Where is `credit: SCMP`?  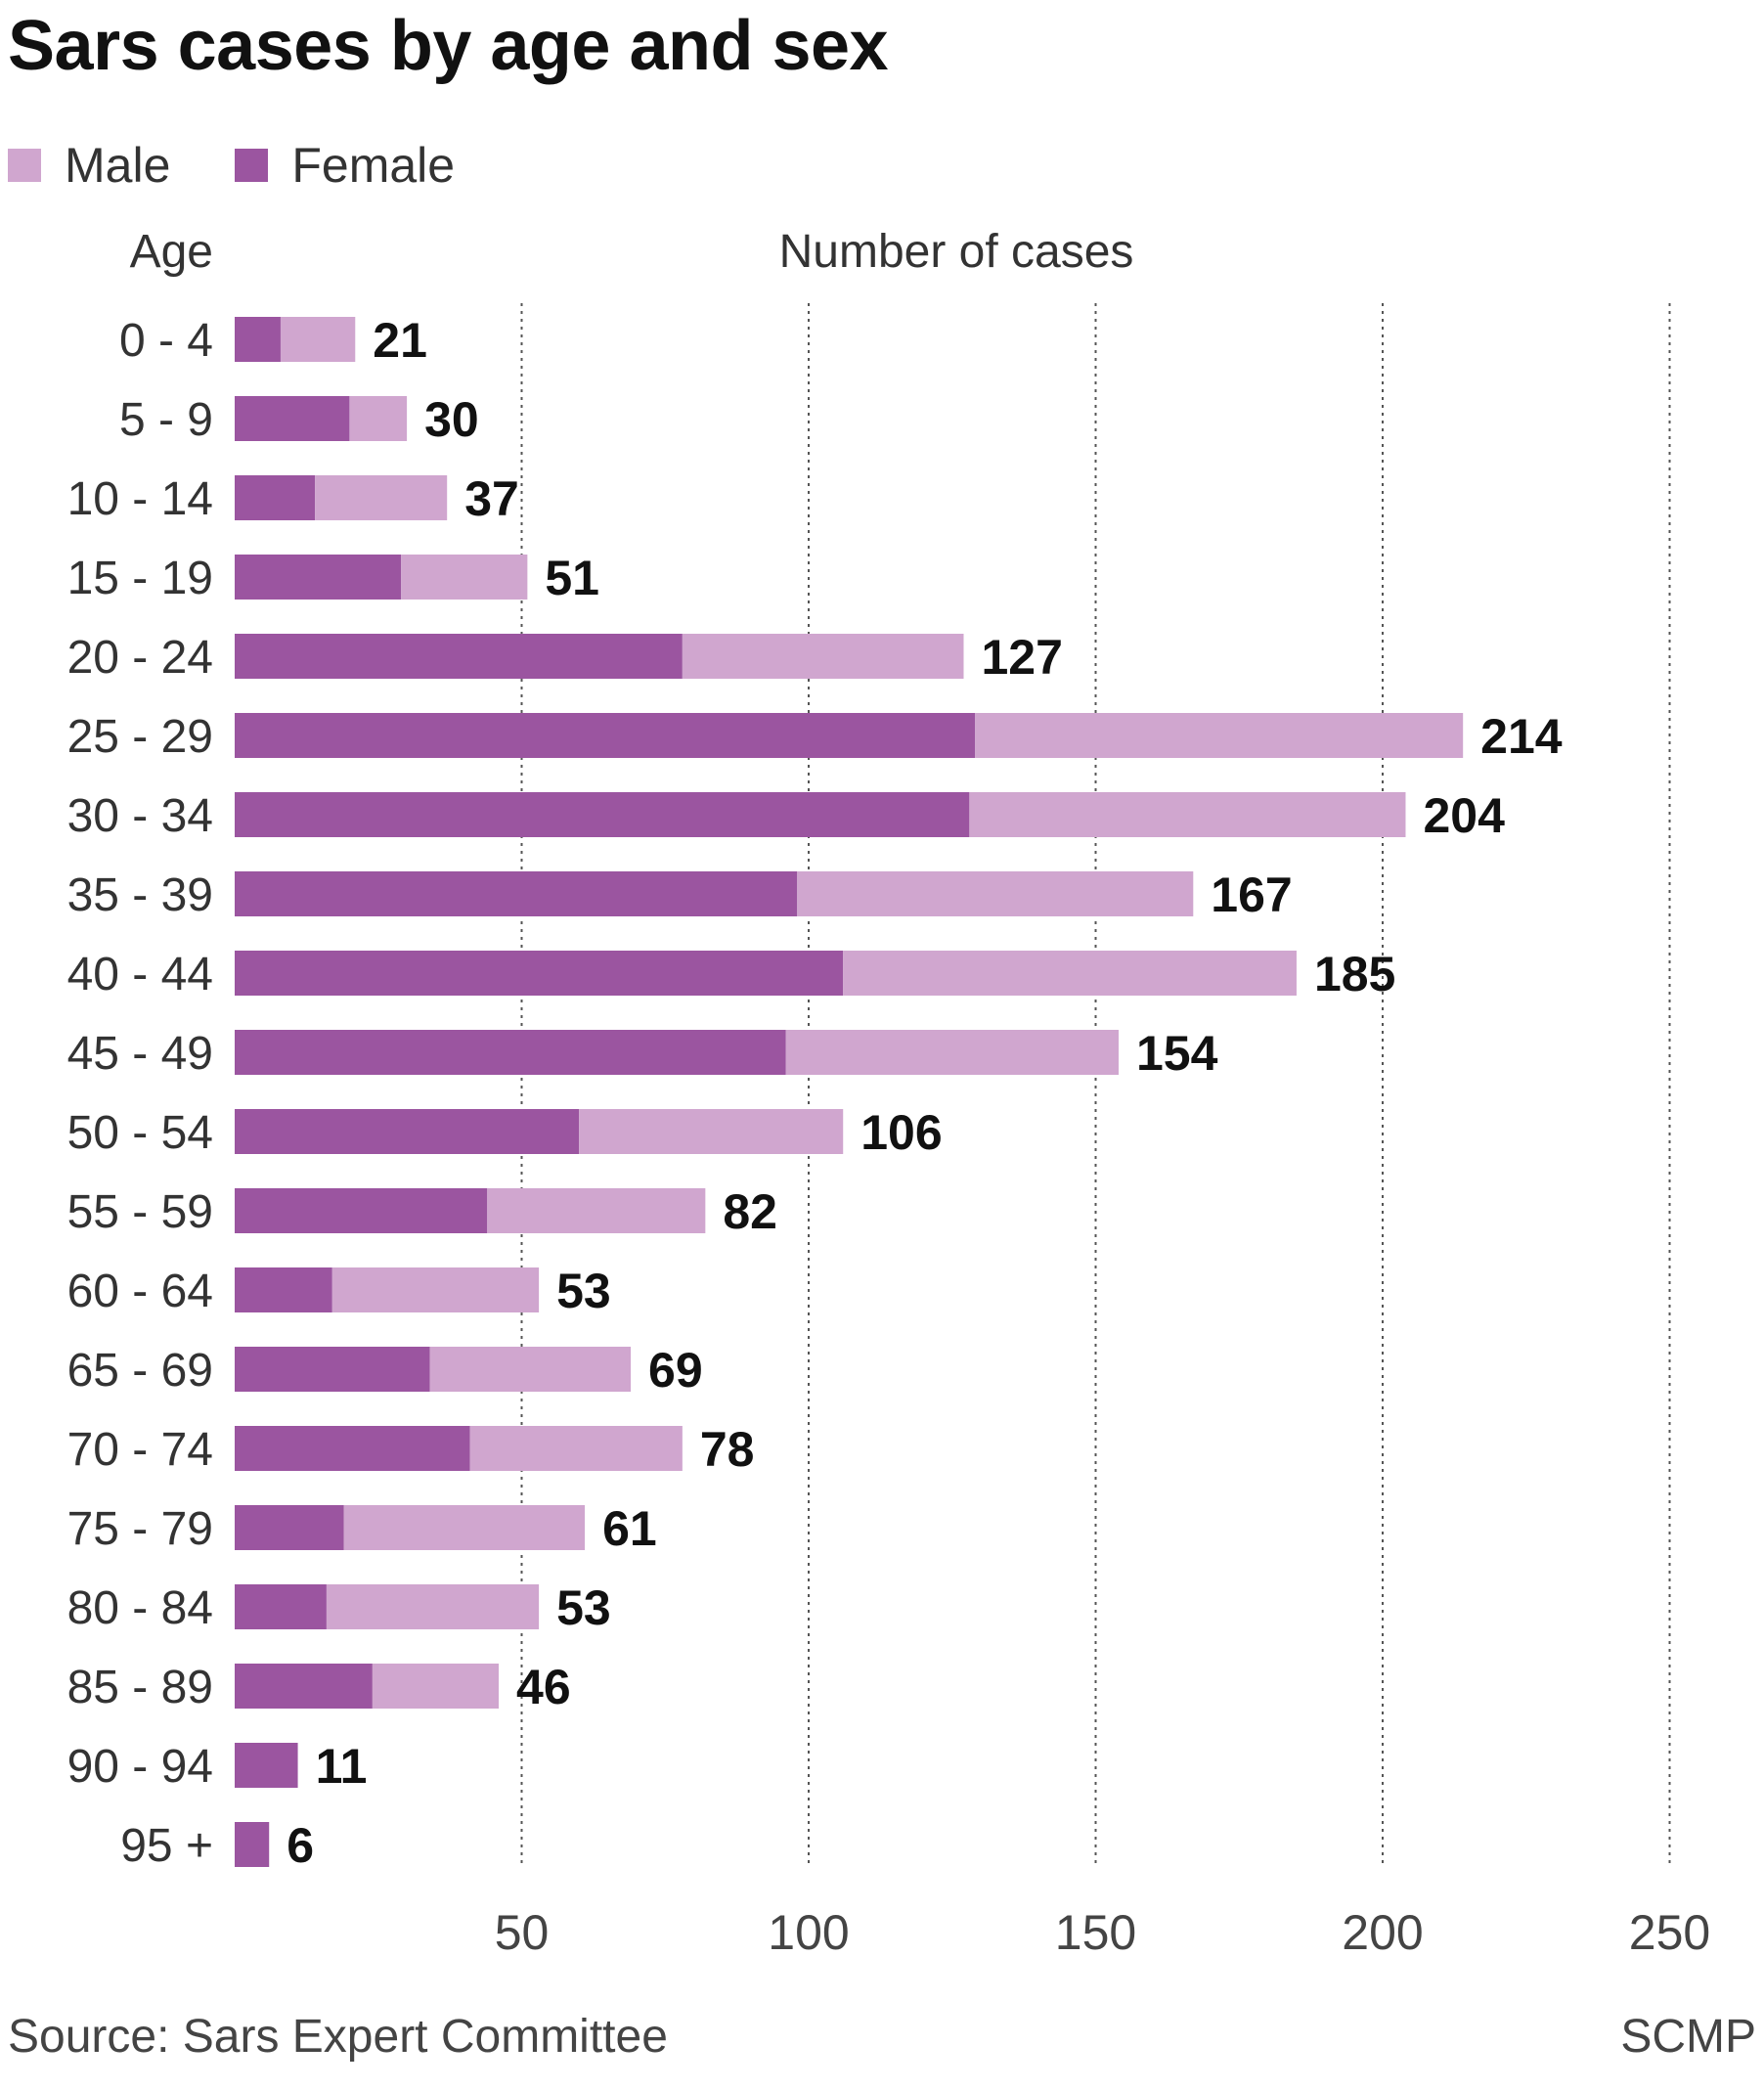
credit: SCMP is located at coordinates (1688, 2037).